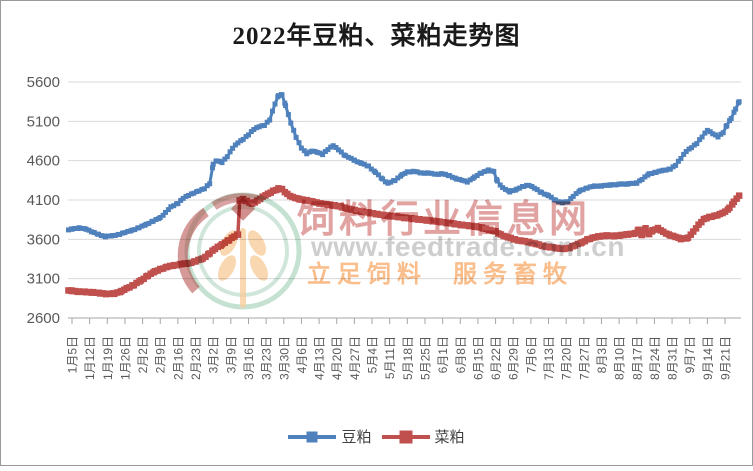 The height and width of the screenshot is (471, 753). What do you see at coordinates (43, 279) in the screenshot?
I see `y-tick-label: 3100` at bounding box center [43, 279].